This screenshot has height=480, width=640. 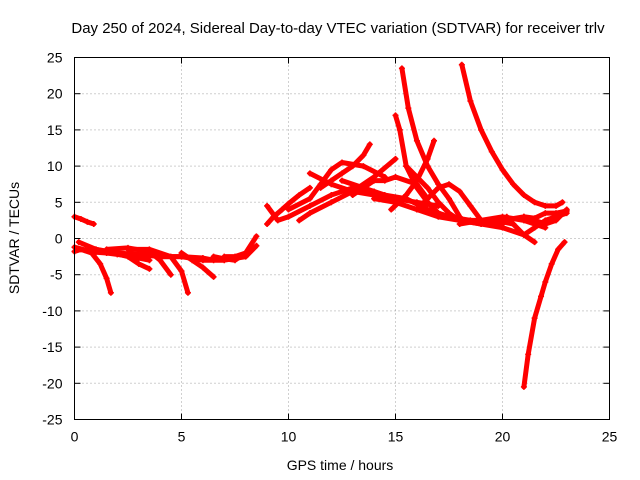 I want to click on x-tick-label: 25, so click(x=610, y=437).